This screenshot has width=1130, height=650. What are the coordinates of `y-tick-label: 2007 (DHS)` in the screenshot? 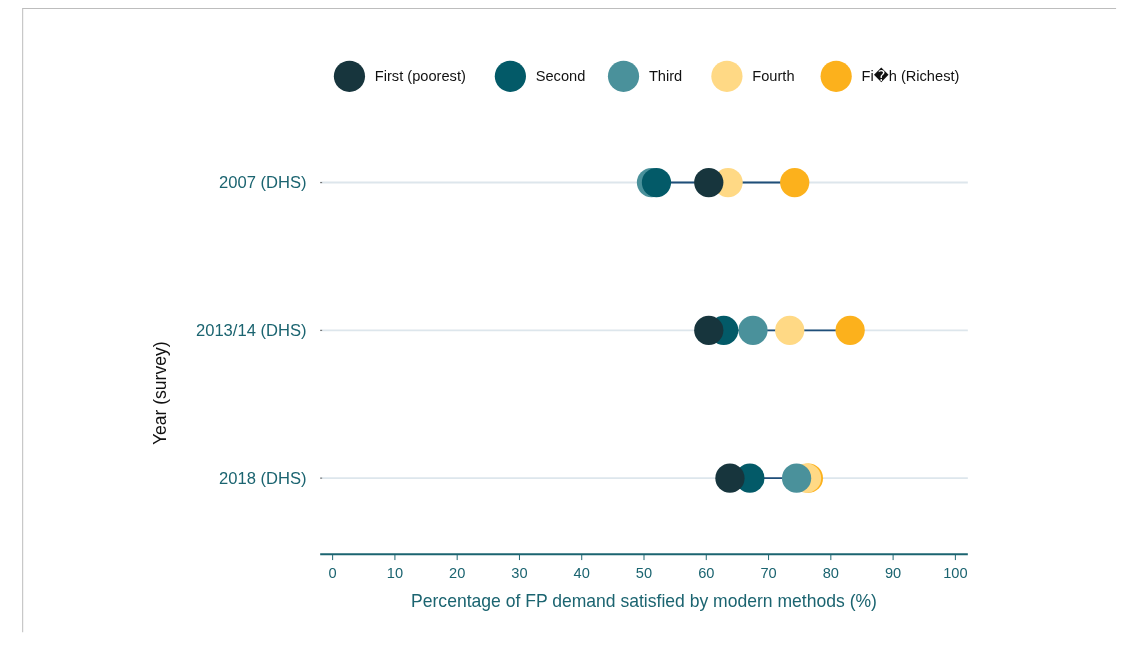 It's located at (262, 183).